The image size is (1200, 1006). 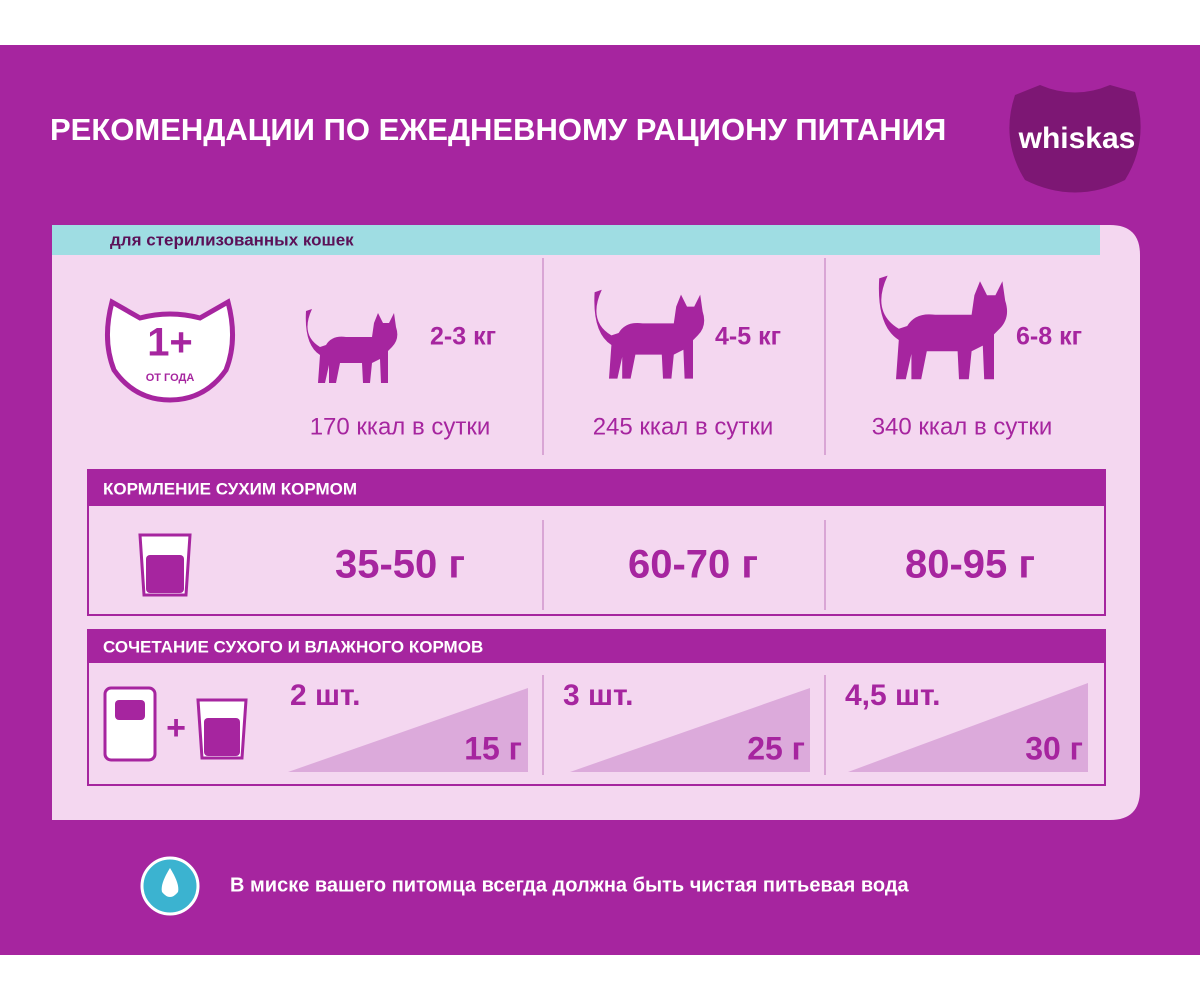 I want to click on grams: 15 г, so click(x=493, y=748).